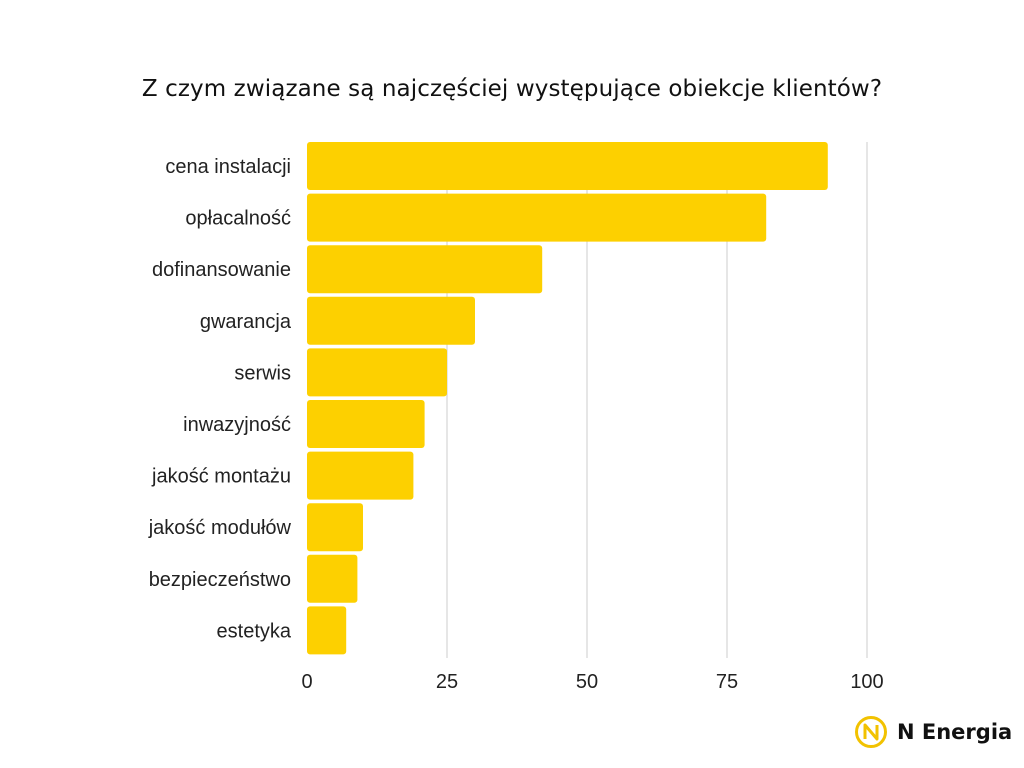 The height and width of the screenshot is (768, 1024). What do you see at coordinates (587, 682) in the screenshot?
I see `x-tick-label: 50` at bounding box center [587, 682].